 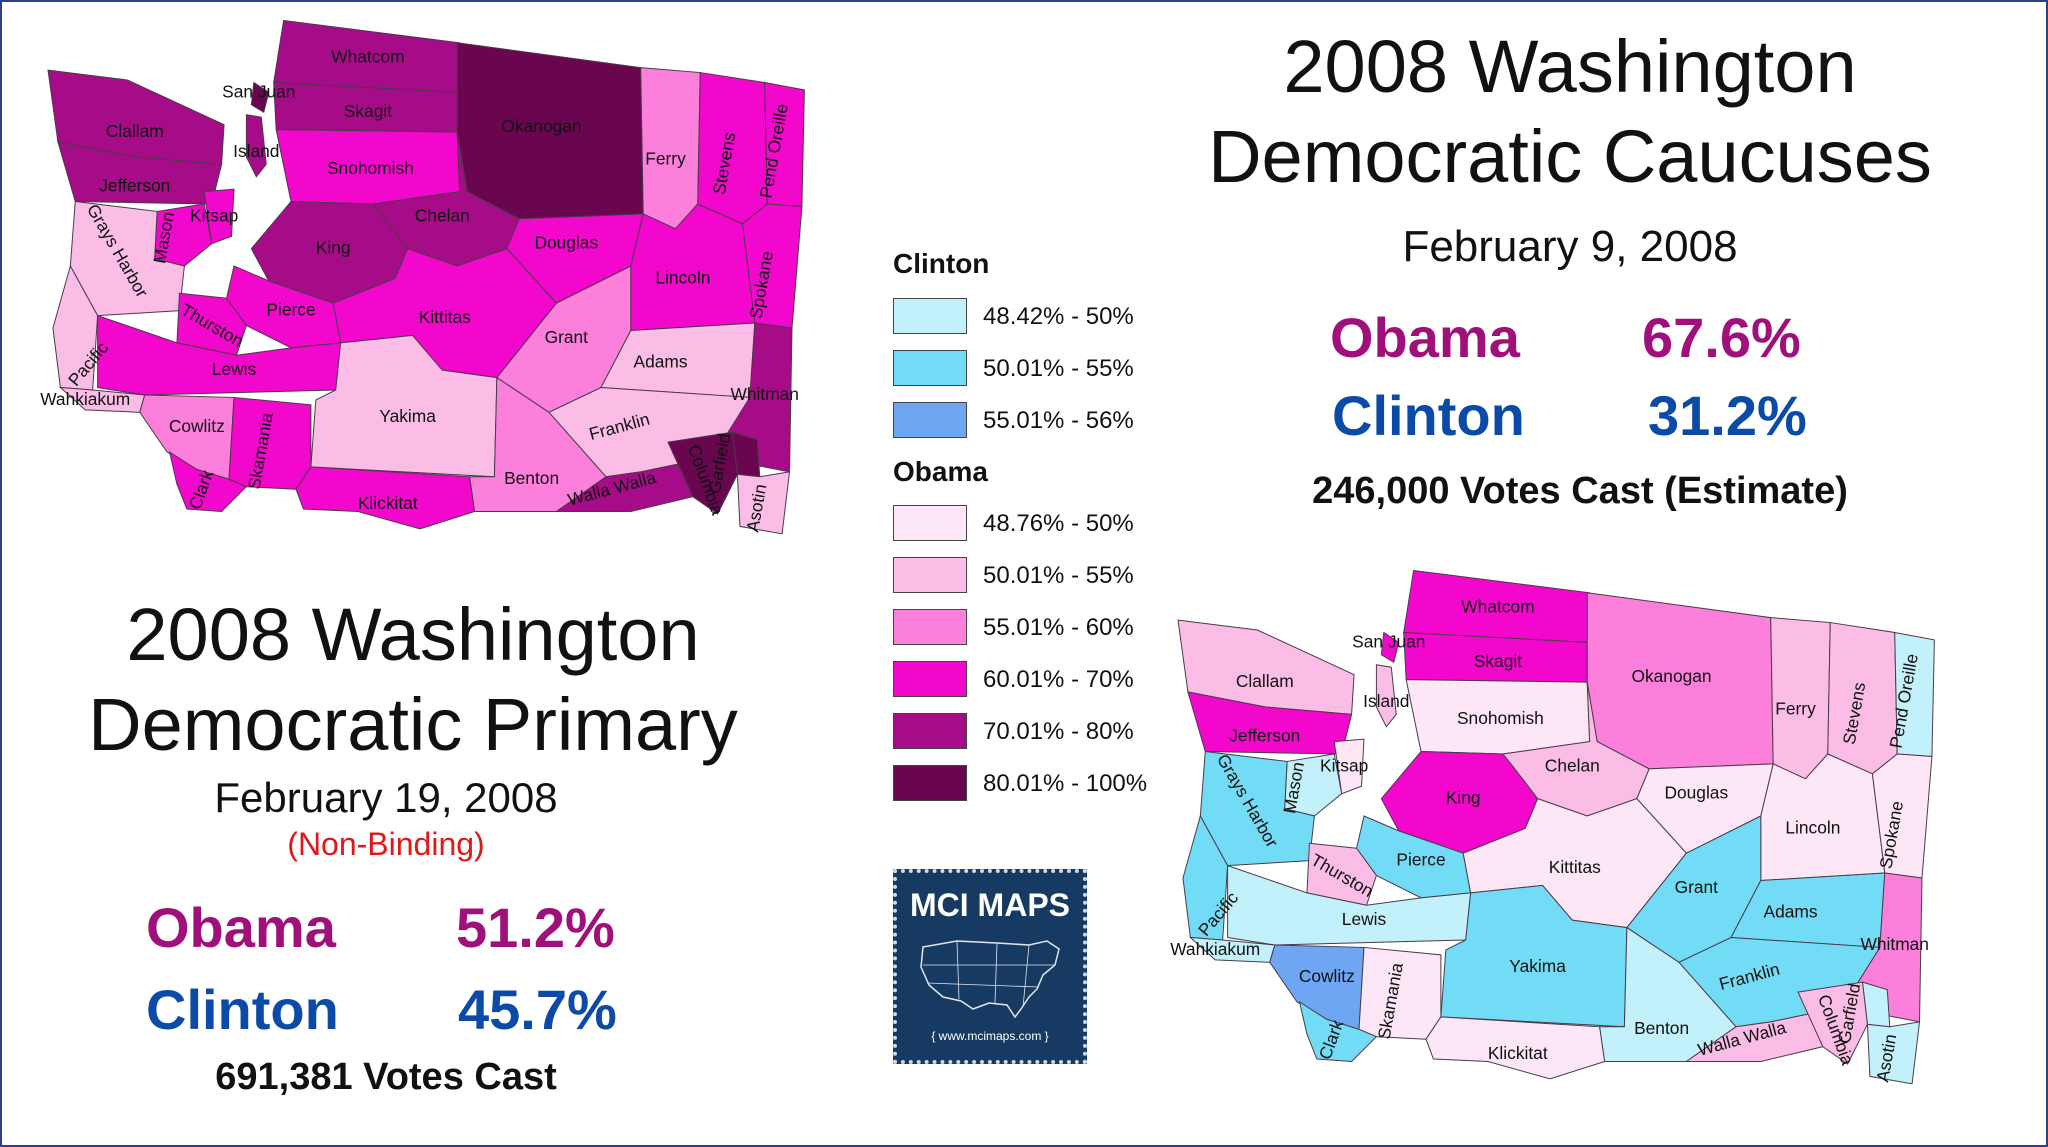 What do you see at coordinates (1215, 949) in the screenshot?
I see `county-label-wahkiakum: Wahkiakum` at bounding box center [1215, 949].